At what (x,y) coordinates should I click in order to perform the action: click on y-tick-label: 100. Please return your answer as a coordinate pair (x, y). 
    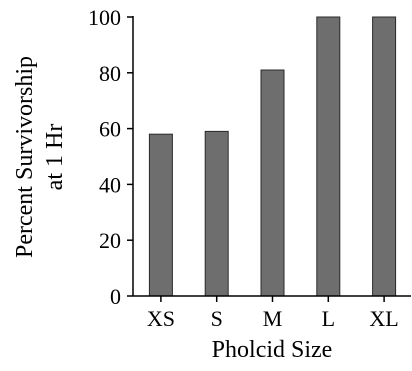
    Looking at the image, I should click on (104, 17).